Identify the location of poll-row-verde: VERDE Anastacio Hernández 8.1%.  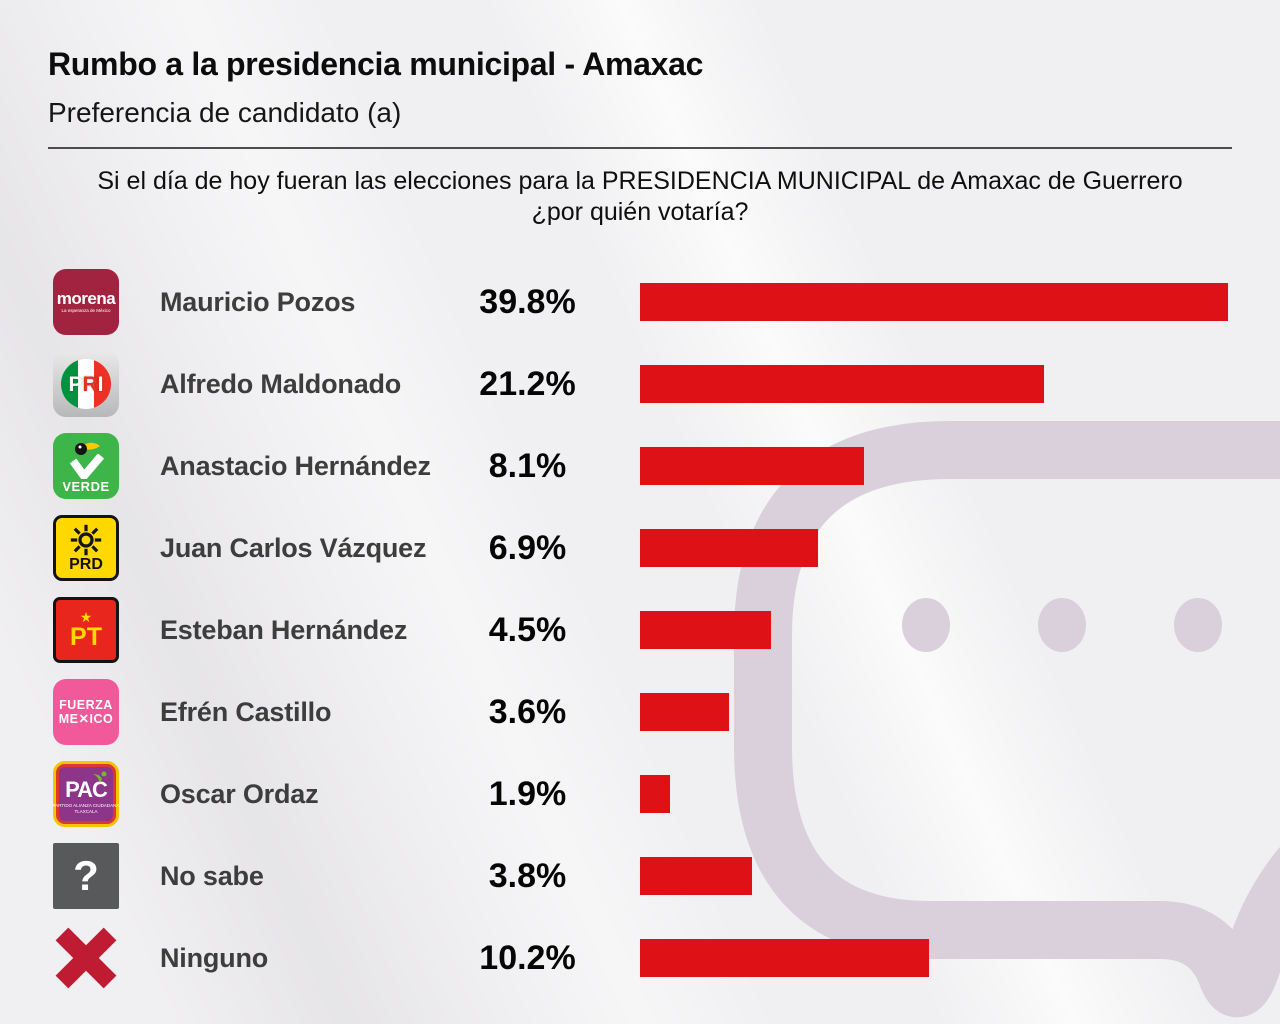
(640, 466).